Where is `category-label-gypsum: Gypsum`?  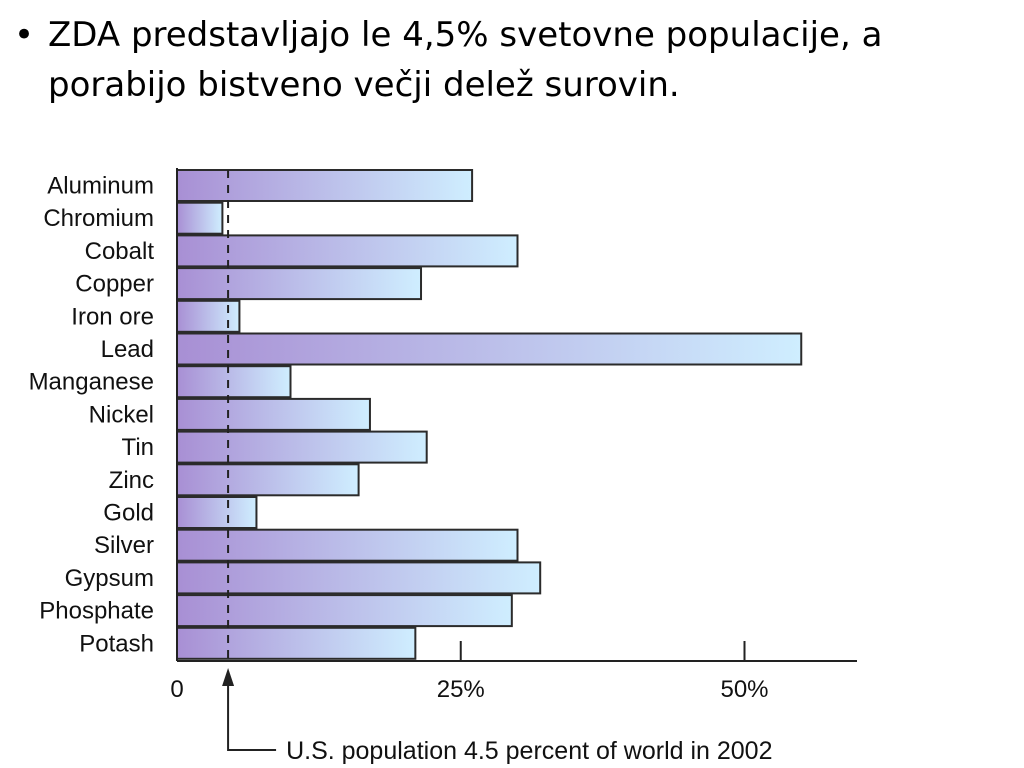
category-label-gypsum: Gypsum is located at coordinates (109, 578).